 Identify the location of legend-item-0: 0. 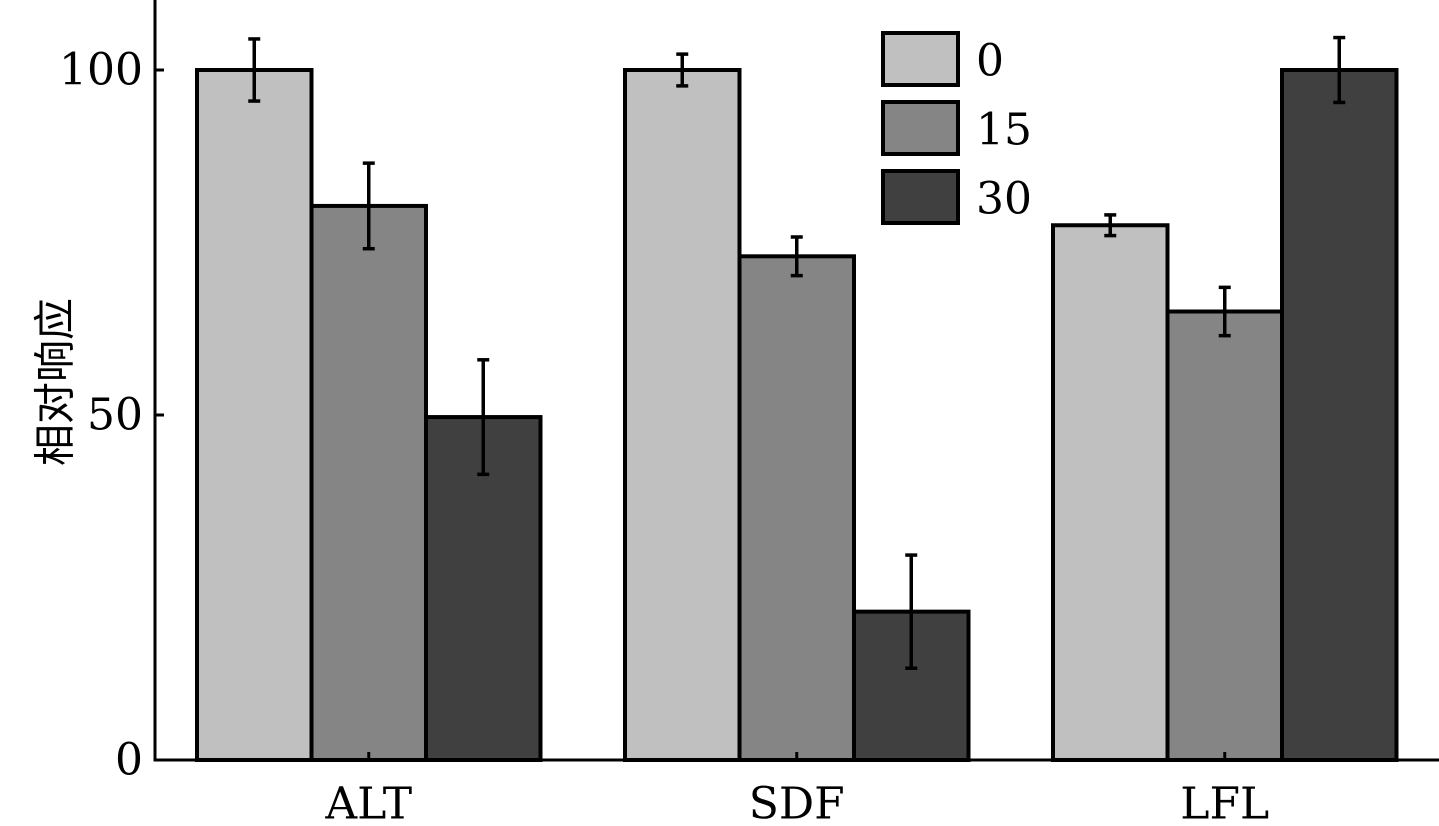
(942, 59).